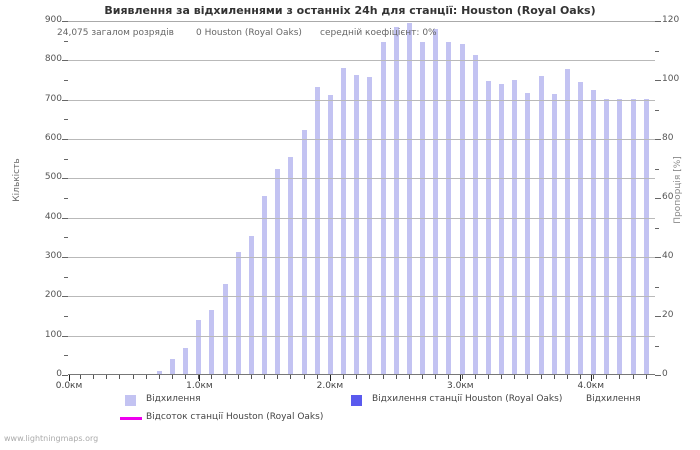  Describe the element at coordinates (460, 386) in the screenshot. I see `x-axis-tick-label: 3.0км` at that location.